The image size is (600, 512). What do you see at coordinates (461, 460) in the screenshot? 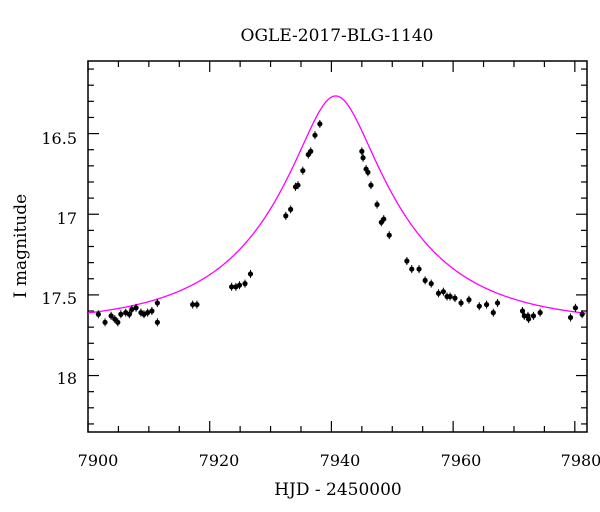
I see `x-tick-label-7960: 7960` at bounding box center [461, 460].